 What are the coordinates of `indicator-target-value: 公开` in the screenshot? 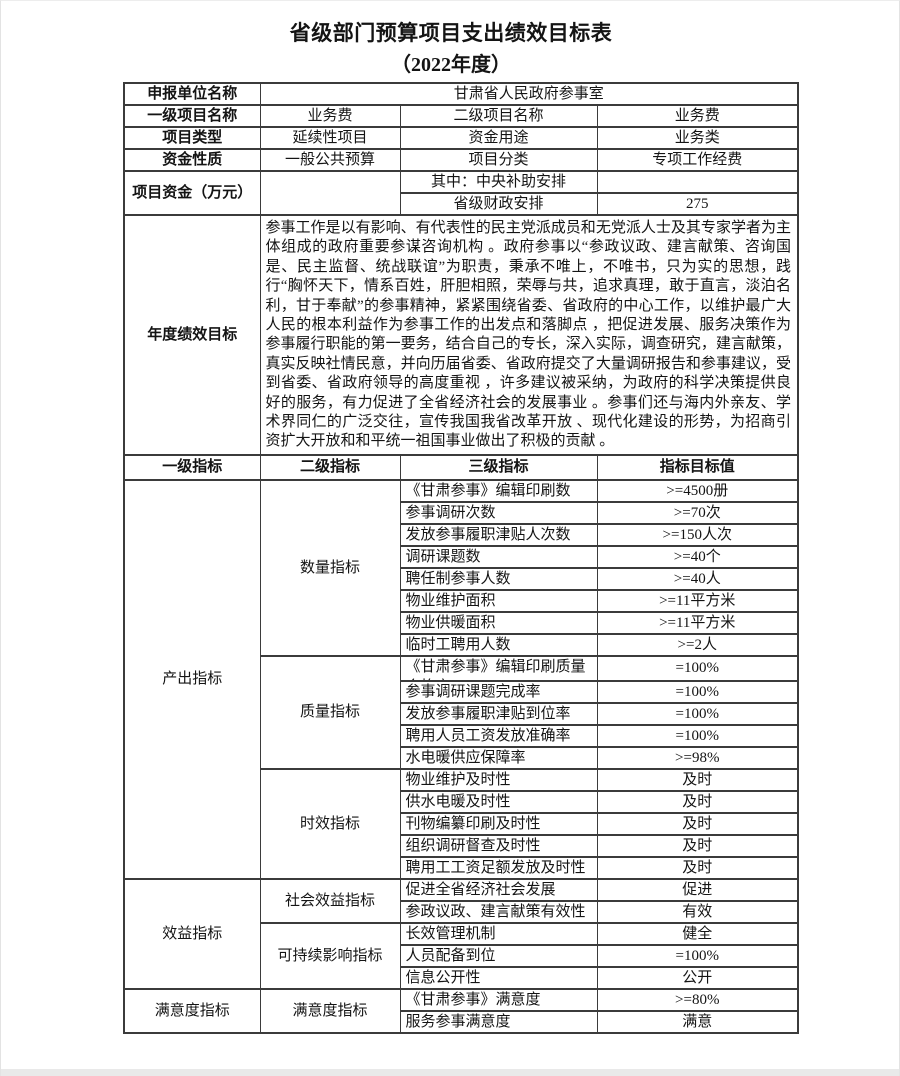 It's located at (697, 977).